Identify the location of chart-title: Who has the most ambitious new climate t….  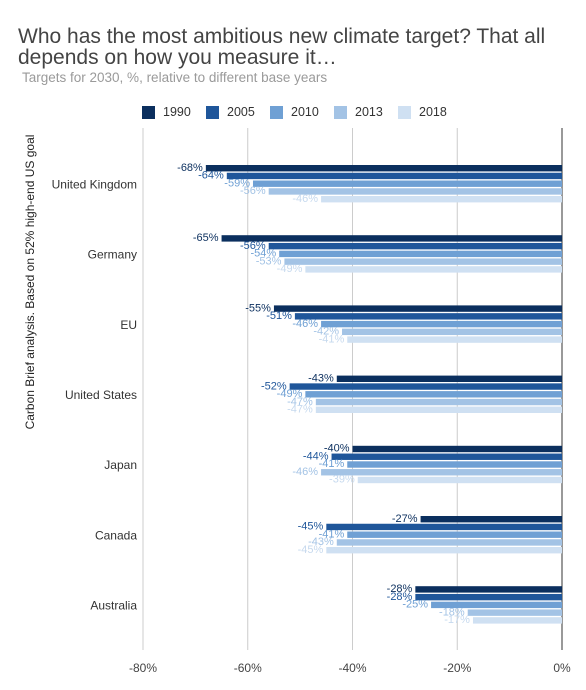
(282, 47).